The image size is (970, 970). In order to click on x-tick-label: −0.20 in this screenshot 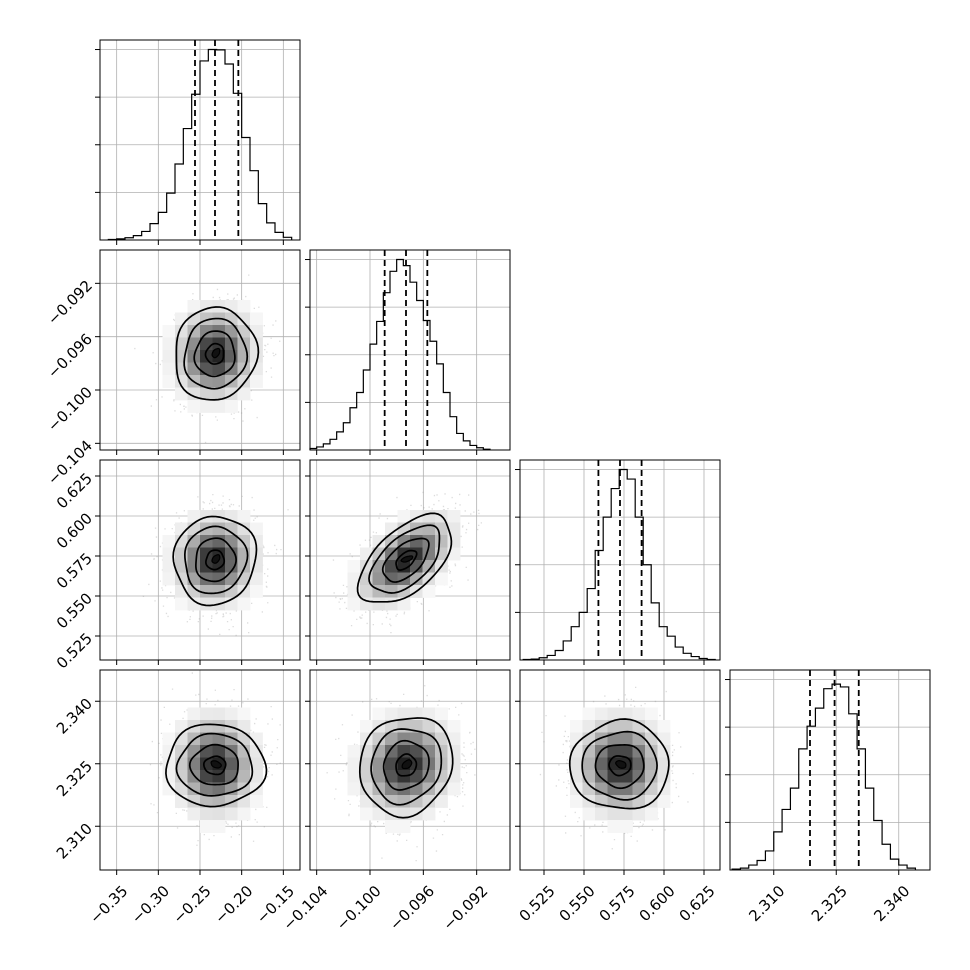, I will do `click(233, 904)`.